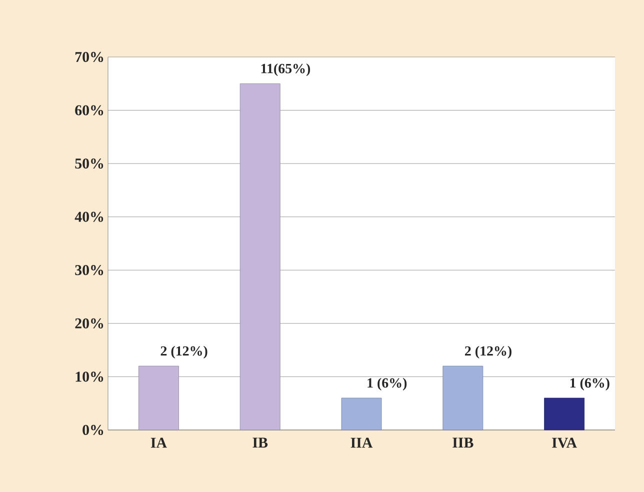  Describe the element at coordinates (90, 377) in the screenshot. I see `y-tick-label: 10%` at that location.